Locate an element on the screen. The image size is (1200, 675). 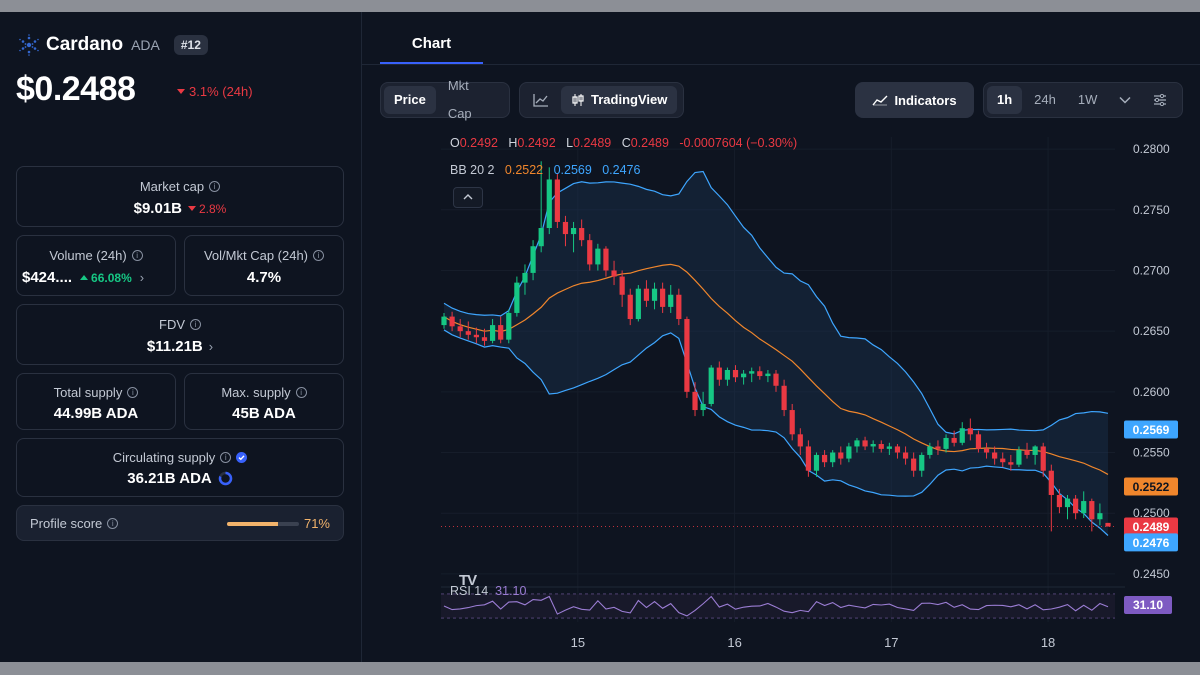
timeframe-24h-button: 24h is located at coordinates (1045, 99).